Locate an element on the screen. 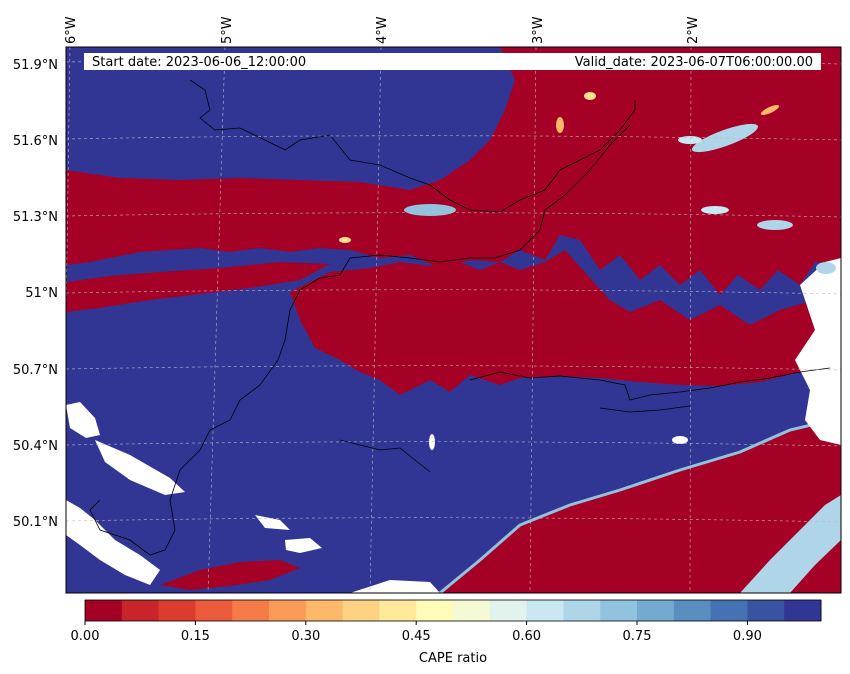 The height and width of the screenshot is (674, 850). valid-date-label: Valid_date: 2023-06-07T06:00:00.00 is located at coordinates (694, 62).